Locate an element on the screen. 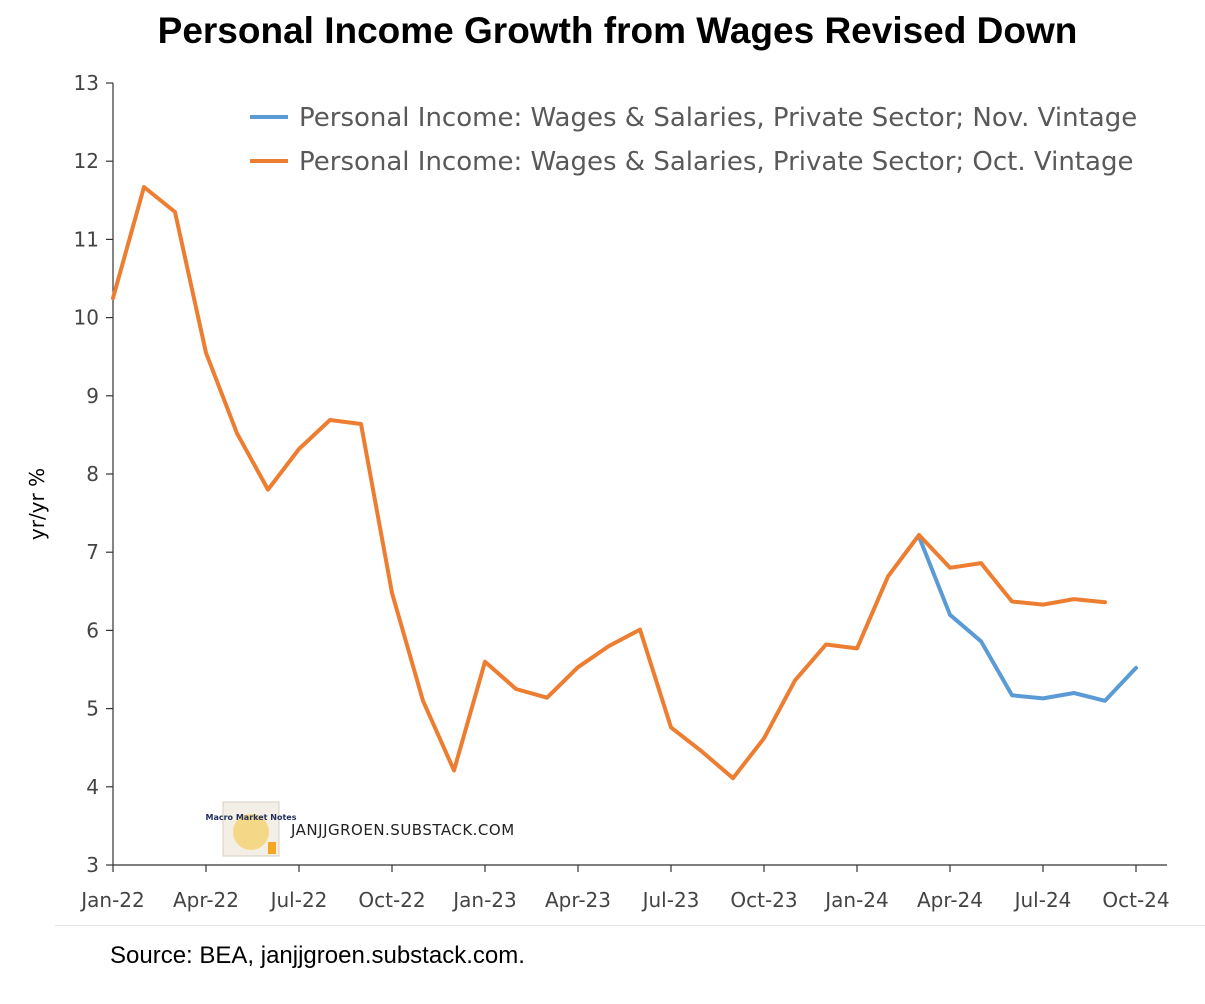 This screenshot has width=1205, height=1004. x-tick-label: Oct-22 is located at coordinates (391, 900).